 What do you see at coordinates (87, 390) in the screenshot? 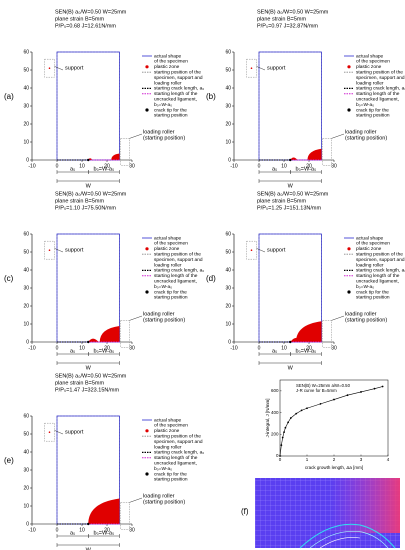
I see `panel-header: P/P₀=1.47 J=323.15N/mm` at bounding box center [87, 390].